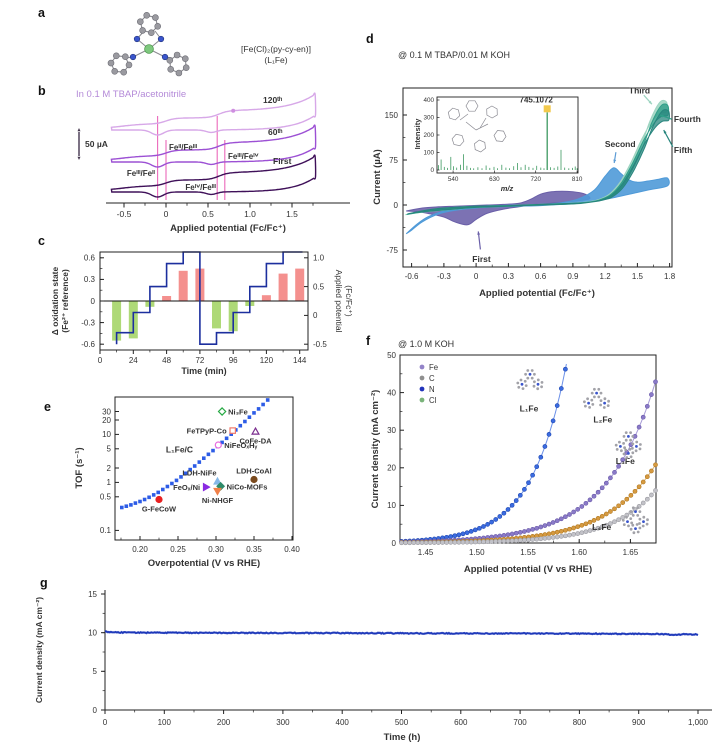  What do you see at coordinates (253, 471) in the screenshot?
I see `benchmark-label: LDH-CoAl` at bounding box center [253, 471].